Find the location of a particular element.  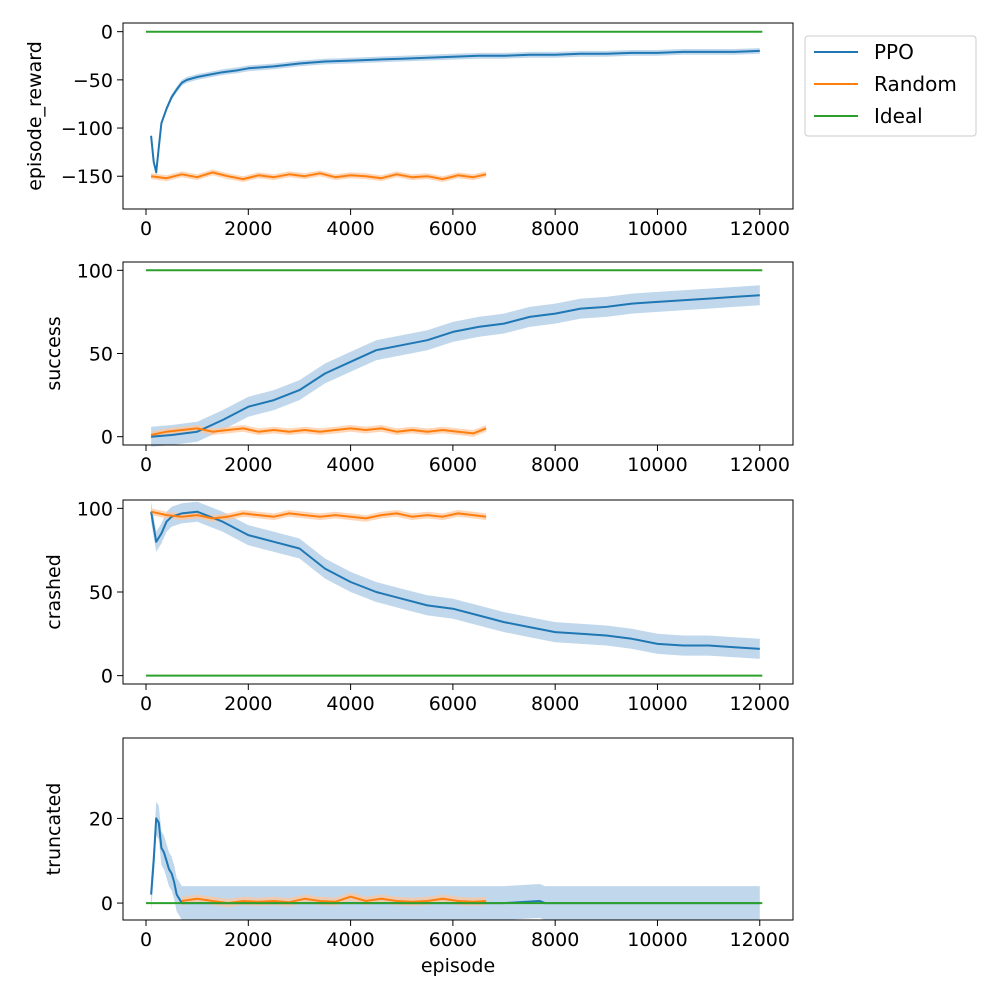

band-random-crashed is located at coordinates (319, 515).